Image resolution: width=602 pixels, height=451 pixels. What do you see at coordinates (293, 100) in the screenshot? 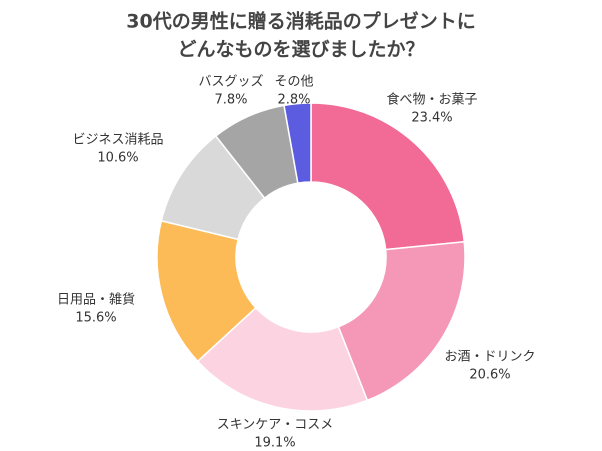
I see `value-label: 2.8%` at bounding box center [293, 100].